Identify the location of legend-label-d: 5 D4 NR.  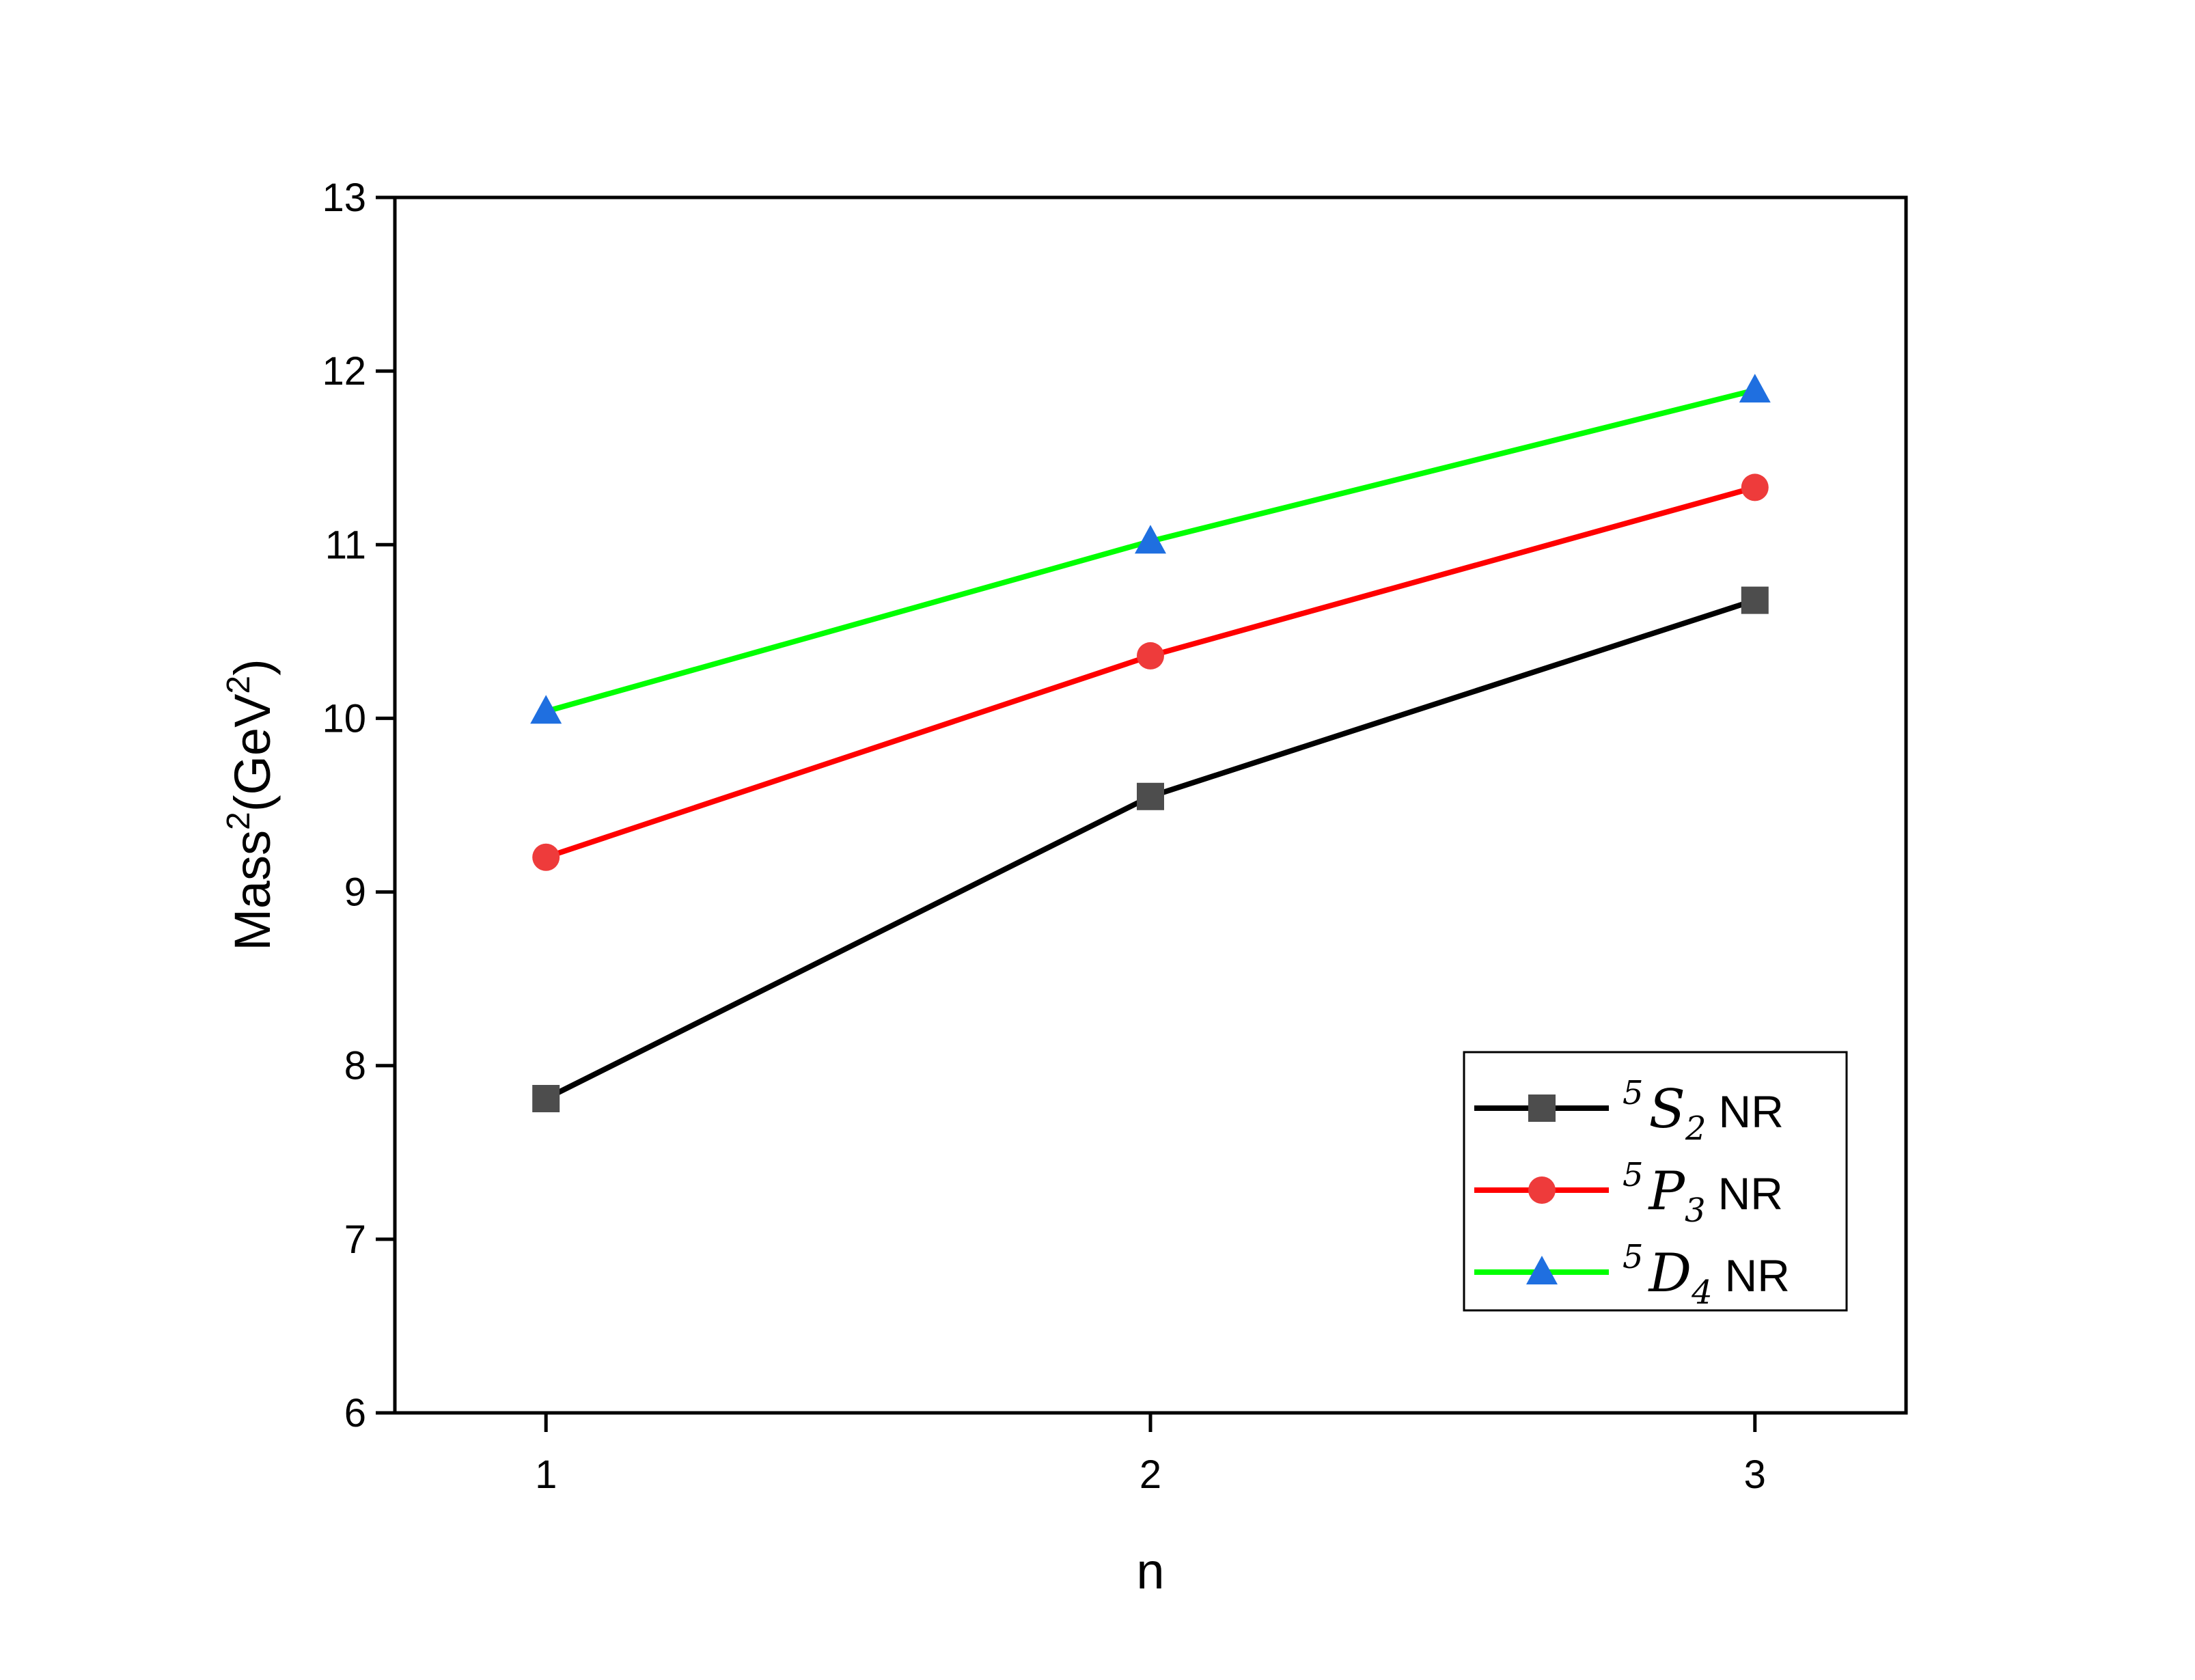
(1706, 1275).